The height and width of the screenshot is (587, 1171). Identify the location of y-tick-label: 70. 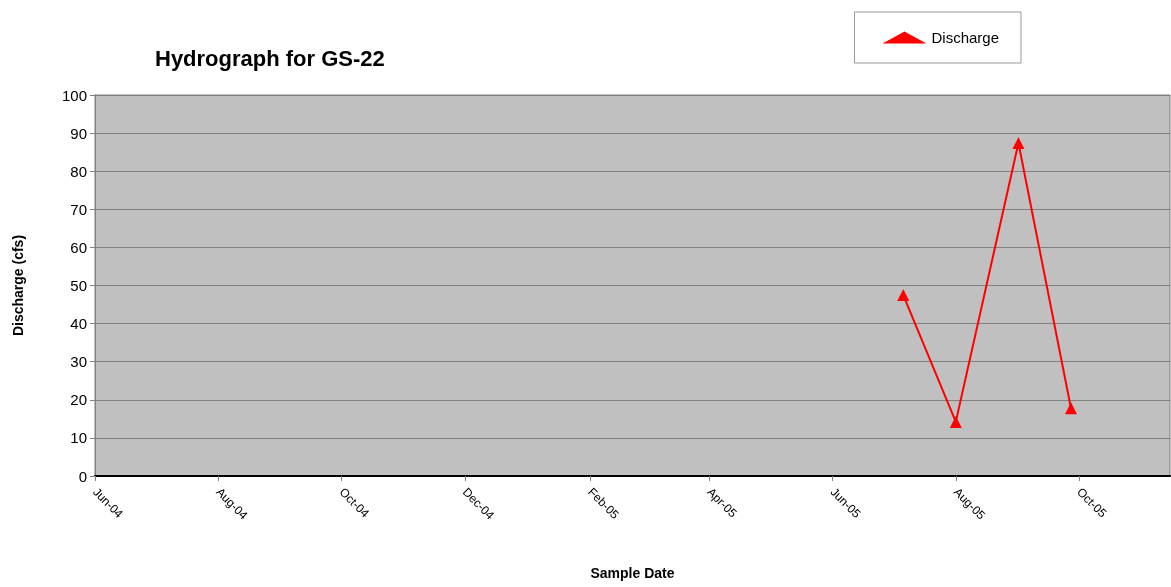
(78, 209).